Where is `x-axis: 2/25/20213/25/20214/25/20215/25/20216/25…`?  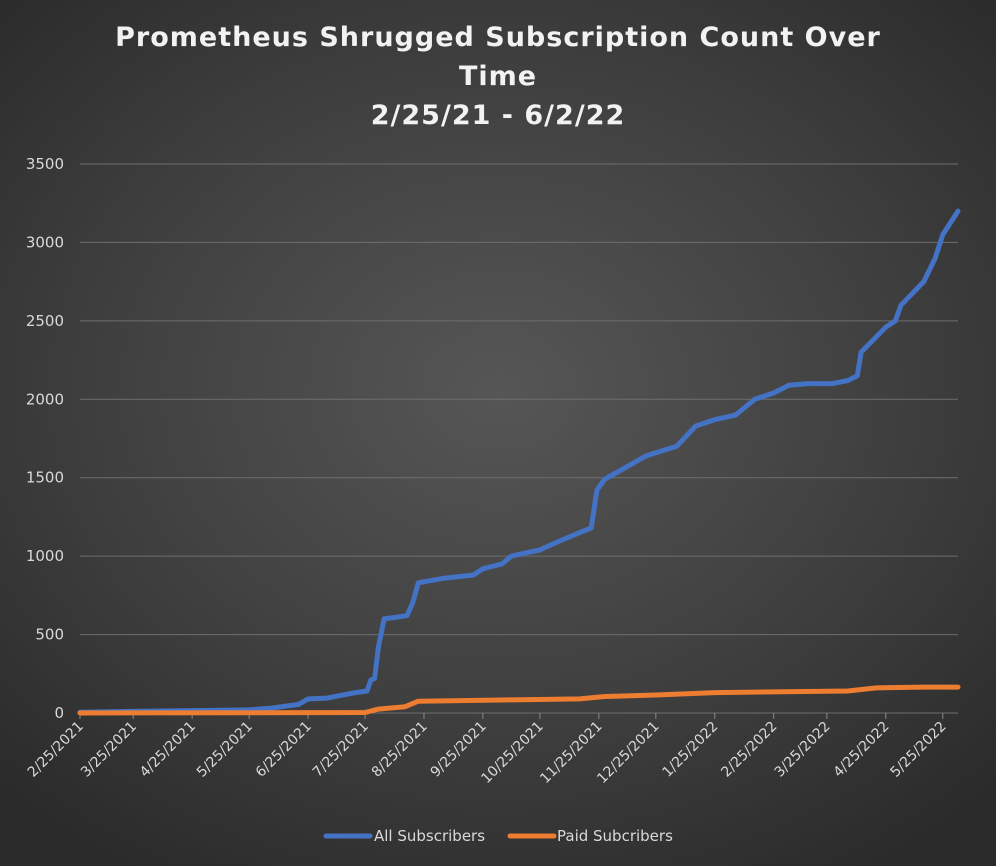
x-axis: 2/25/20213/25/20214/25/20215/25/20216/25… is located at coordinates (487, 750).